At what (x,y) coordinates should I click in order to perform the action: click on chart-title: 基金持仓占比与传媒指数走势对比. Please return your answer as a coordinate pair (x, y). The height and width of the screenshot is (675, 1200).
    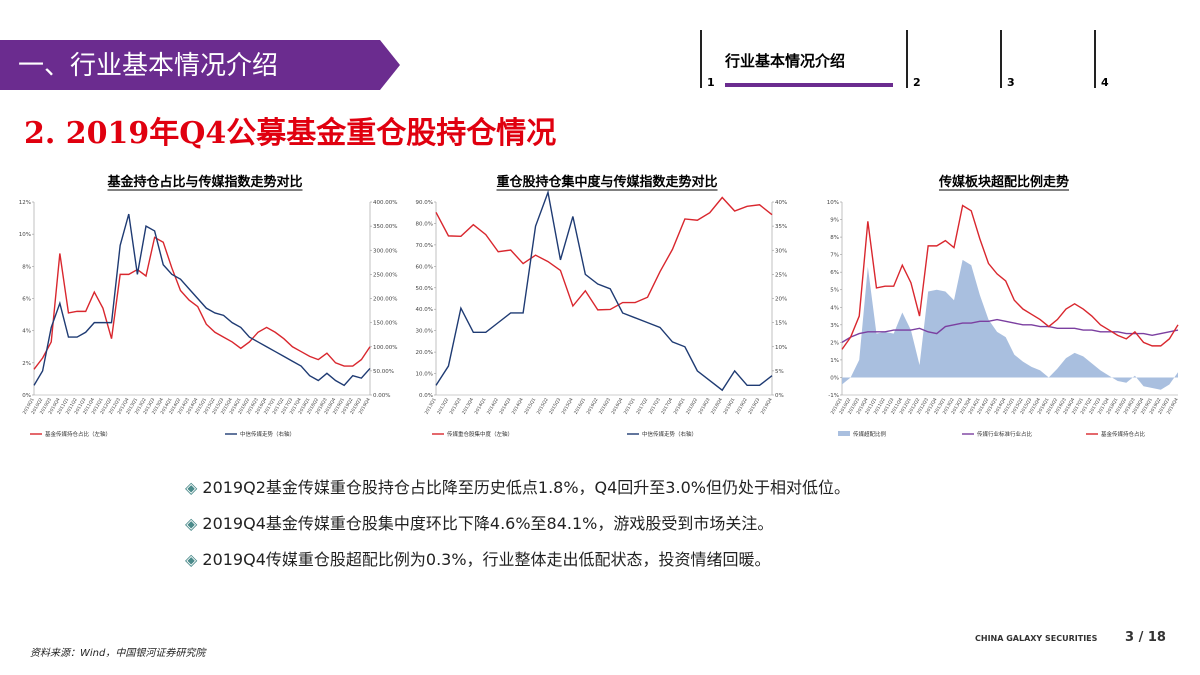
    Looking at the image, I should click on (204, 182).